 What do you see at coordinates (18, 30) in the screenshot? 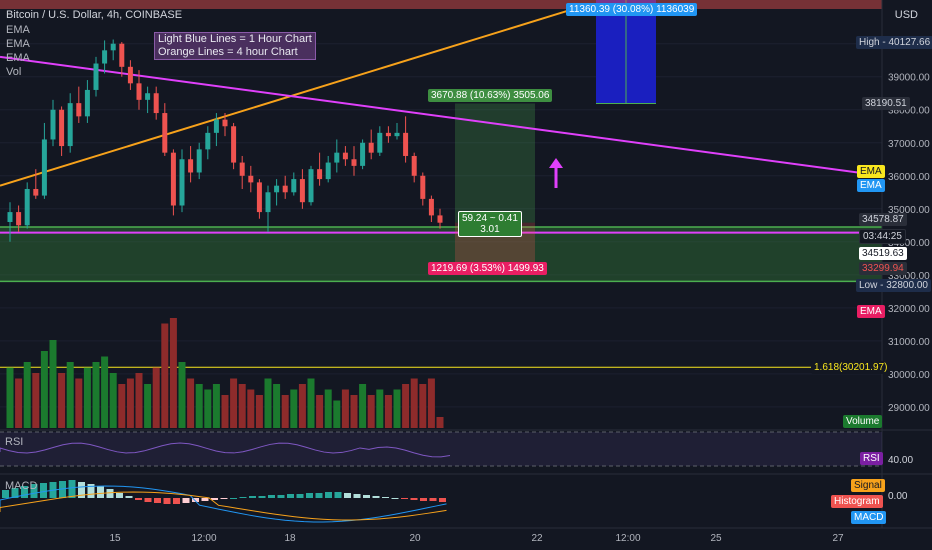
I see `indicator-ema-1: EMA` at bounding box center [18, 30].